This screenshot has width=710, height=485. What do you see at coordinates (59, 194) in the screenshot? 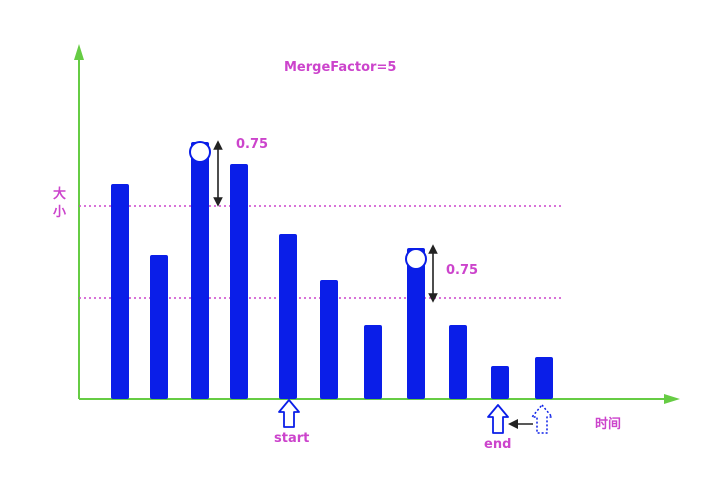
I see `y-axis-label-top: 大` at bounding box center [59, 194].